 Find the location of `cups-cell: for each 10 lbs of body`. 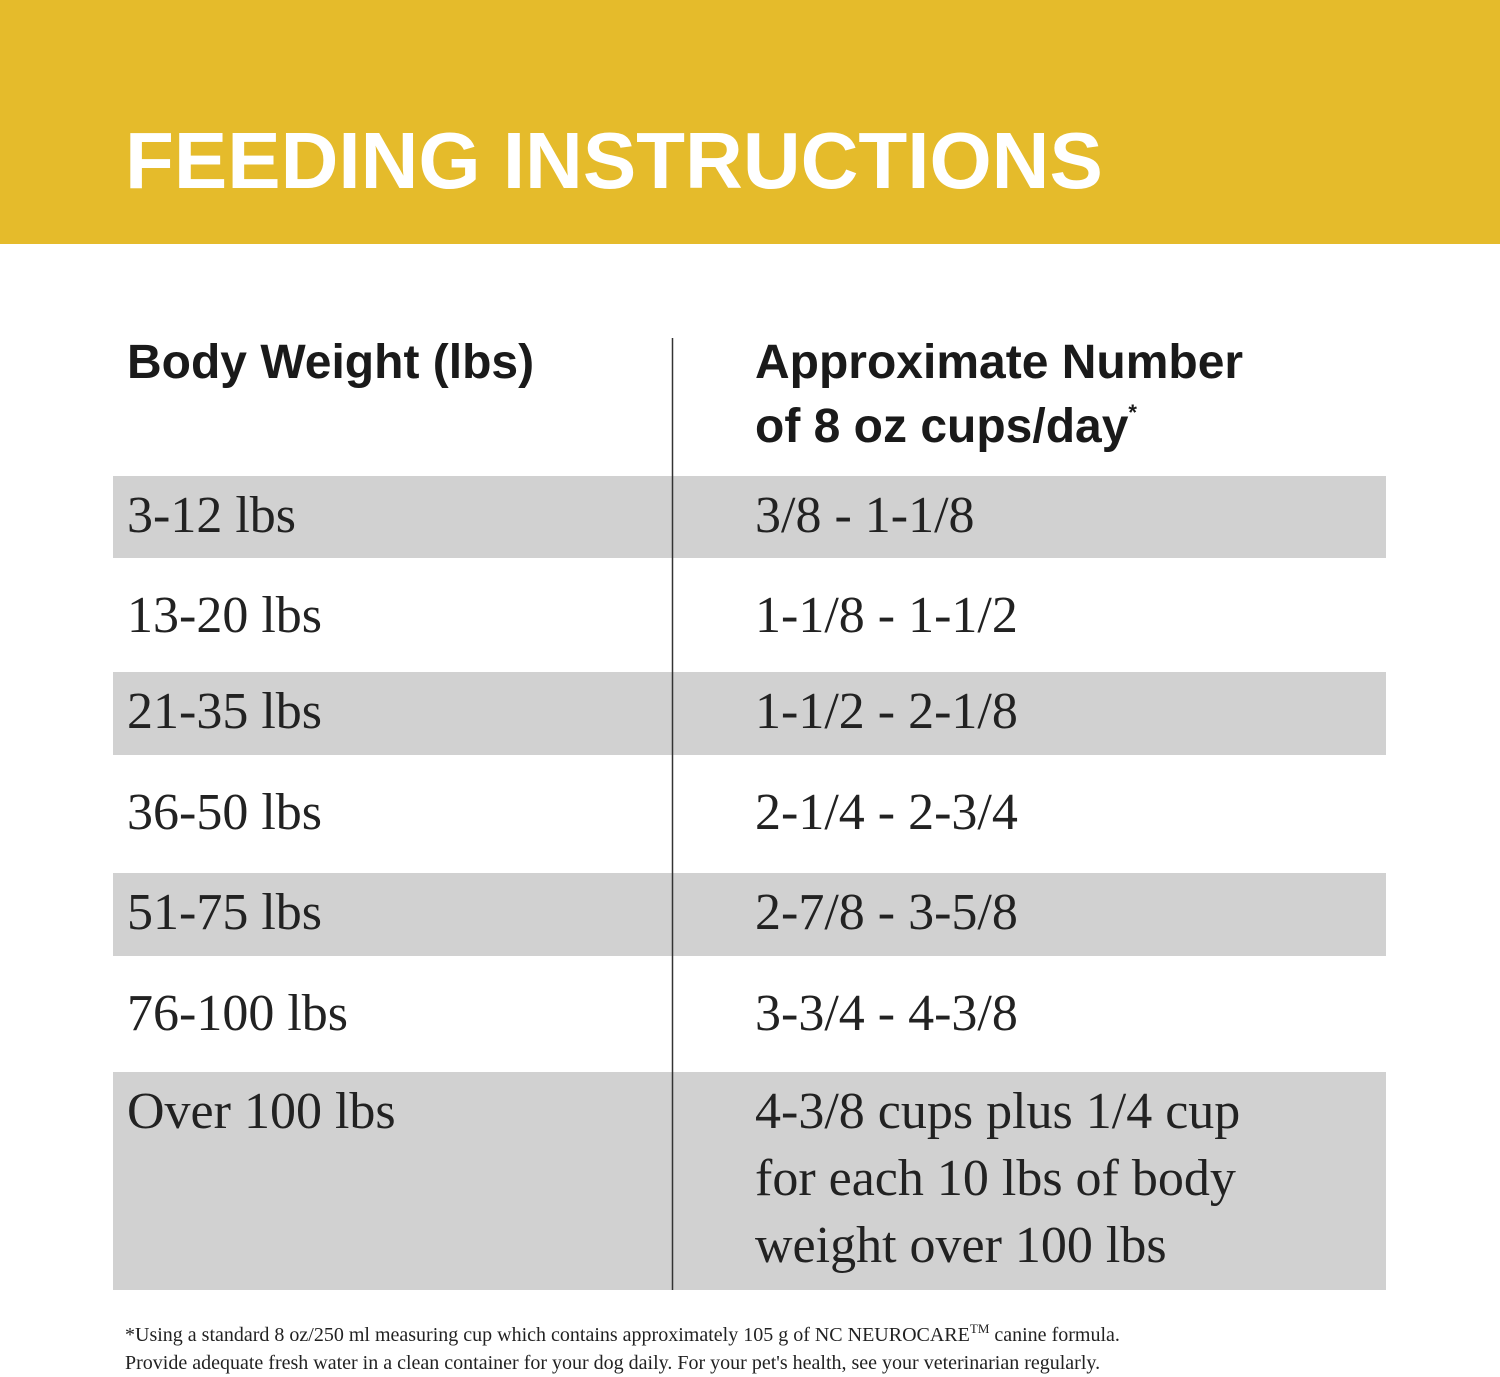

cups-cell: for each 10 lbs of body is located at coordinates (995, 1178).